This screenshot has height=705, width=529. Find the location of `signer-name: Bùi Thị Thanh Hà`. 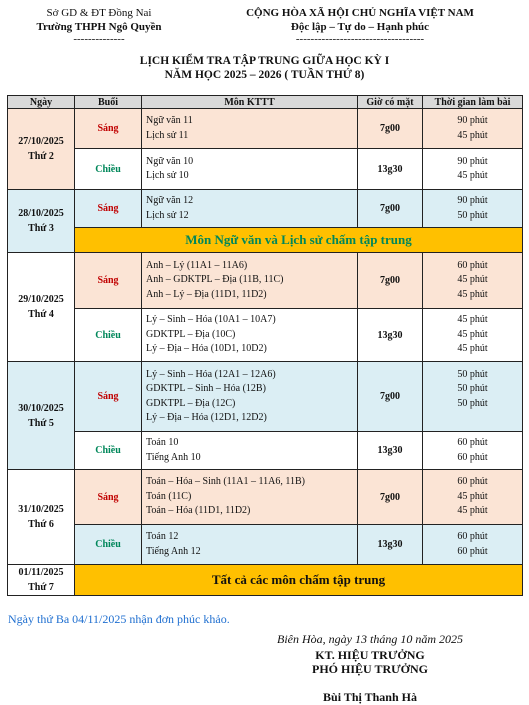

signer-name: Bùi Thị Thanh Hà is located at coordinates (370, 697).